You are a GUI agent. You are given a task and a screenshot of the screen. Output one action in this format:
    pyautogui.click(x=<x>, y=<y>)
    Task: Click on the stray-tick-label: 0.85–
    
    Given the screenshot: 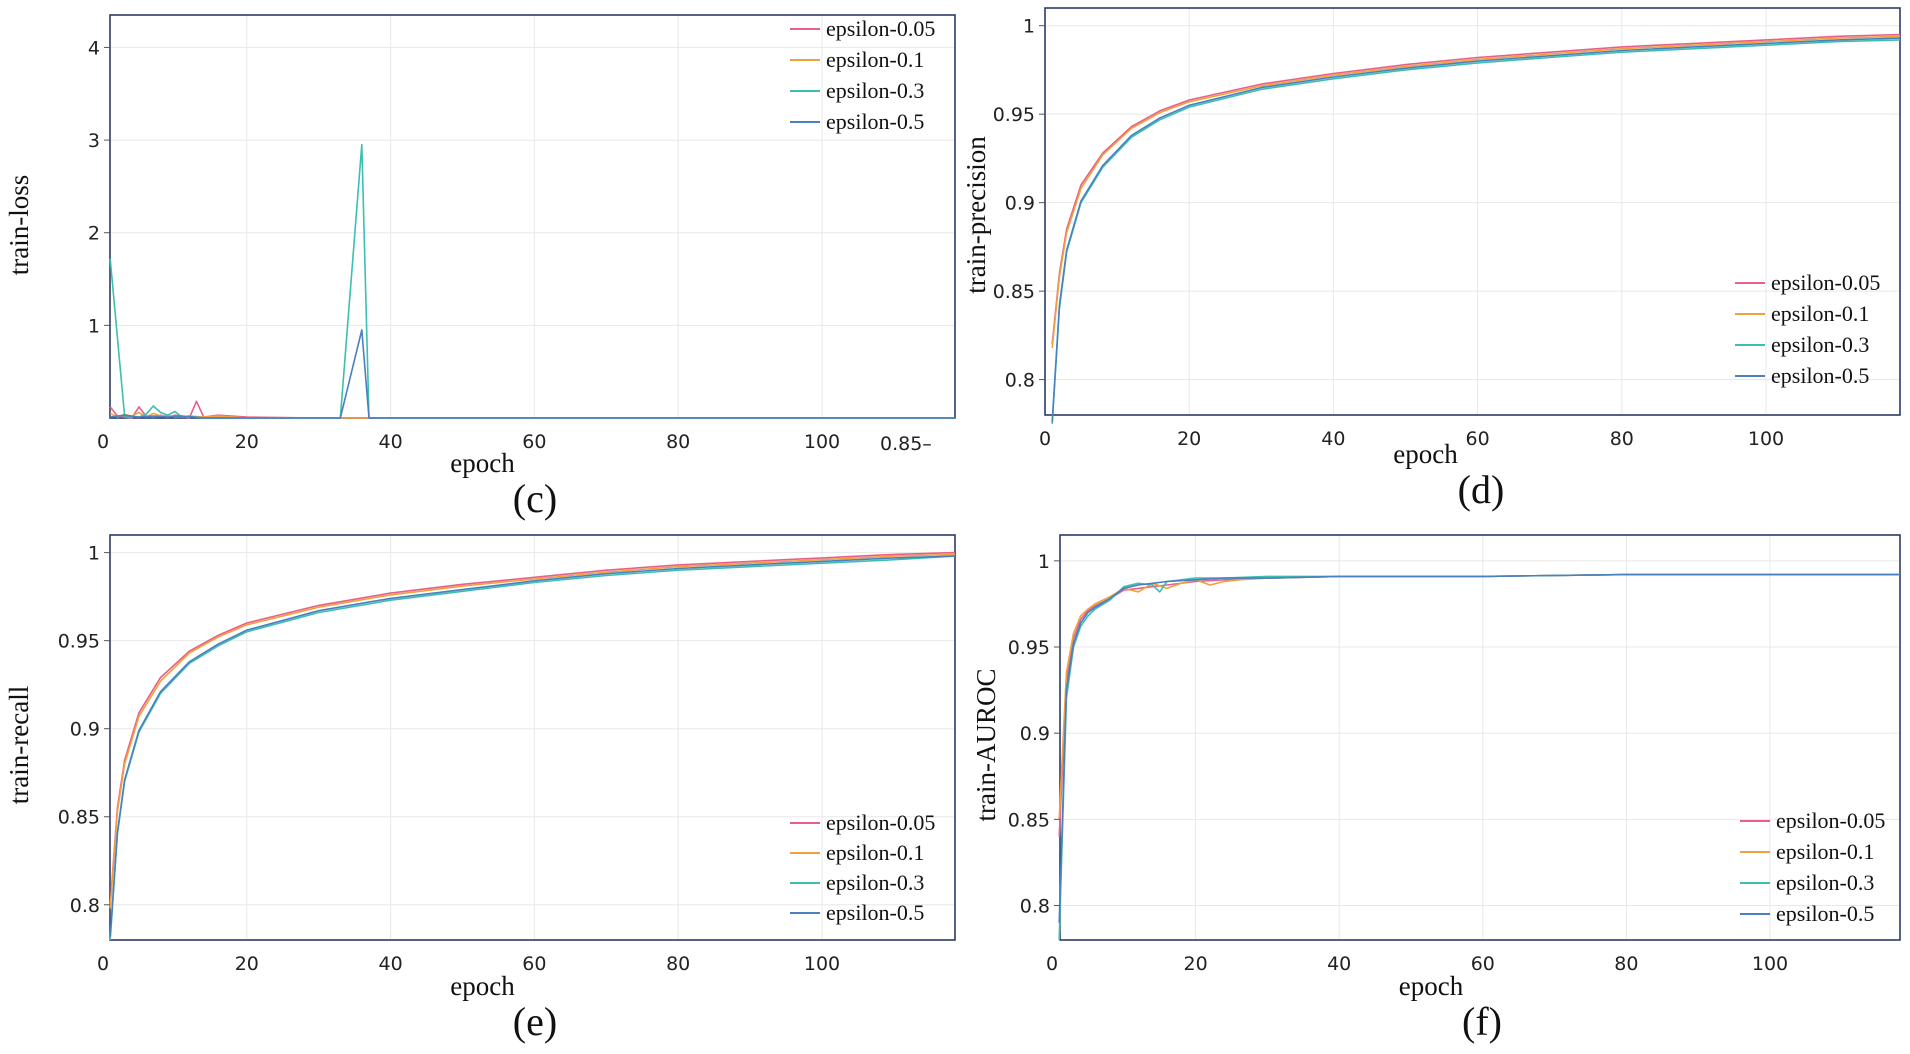 What is the action you would take?
    pyautogui.click(x=906, y=444)
    